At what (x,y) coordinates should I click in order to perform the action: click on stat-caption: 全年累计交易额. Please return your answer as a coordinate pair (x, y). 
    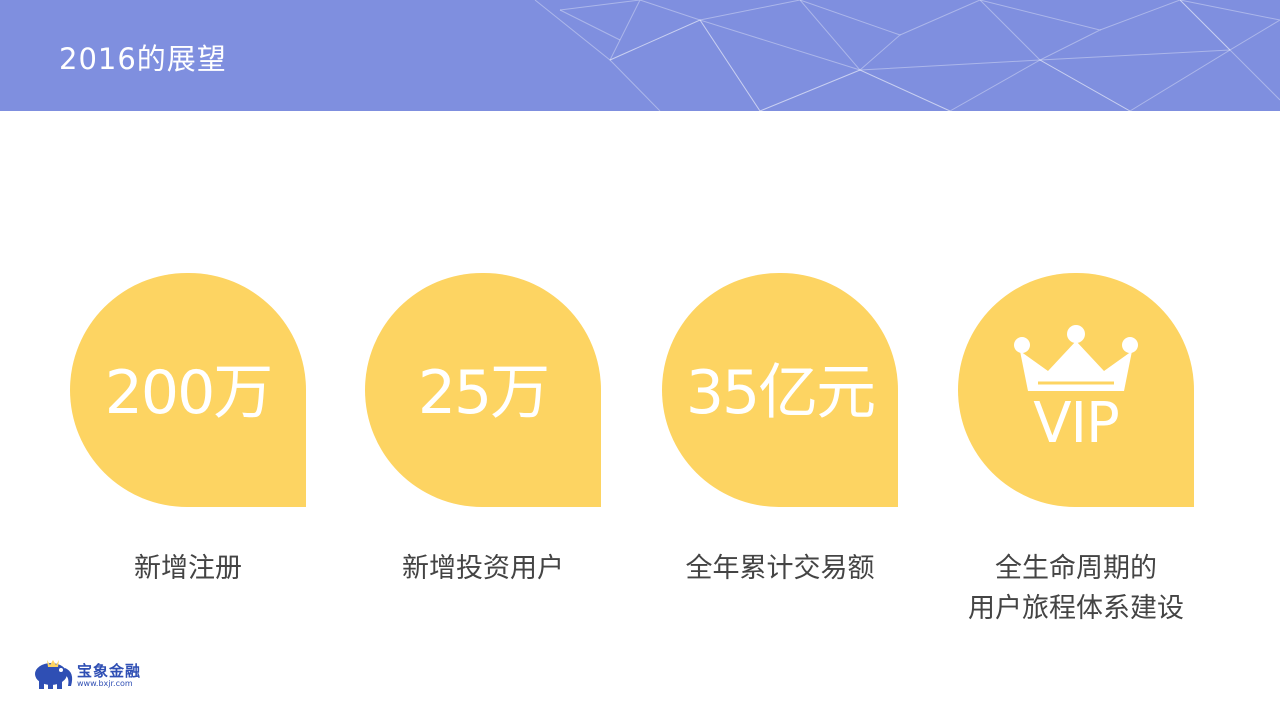
    Looking at the image, I should click on (780, 568).